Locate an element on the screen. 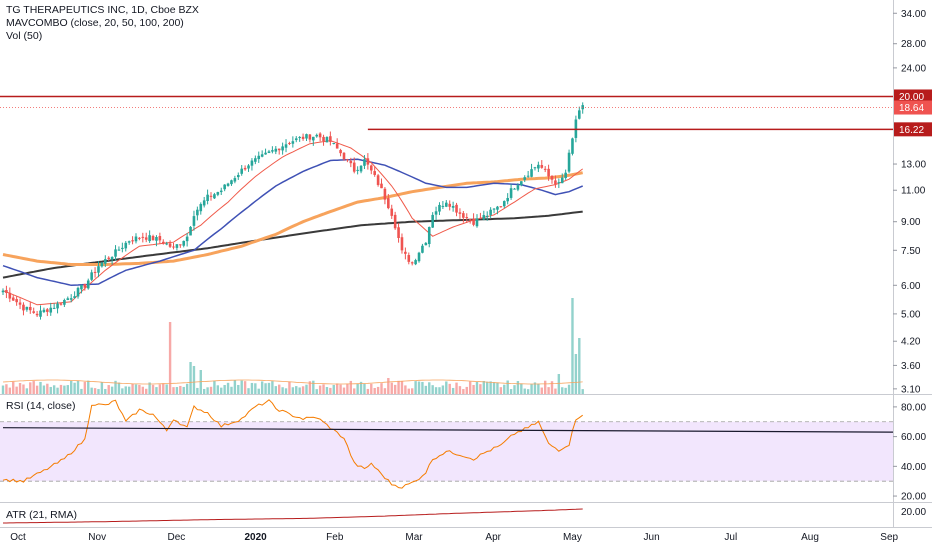 Image resolution: width=932 pixels, height=555 pixels. price-tick-label: 13.00 is located at coordinates (913, 165).